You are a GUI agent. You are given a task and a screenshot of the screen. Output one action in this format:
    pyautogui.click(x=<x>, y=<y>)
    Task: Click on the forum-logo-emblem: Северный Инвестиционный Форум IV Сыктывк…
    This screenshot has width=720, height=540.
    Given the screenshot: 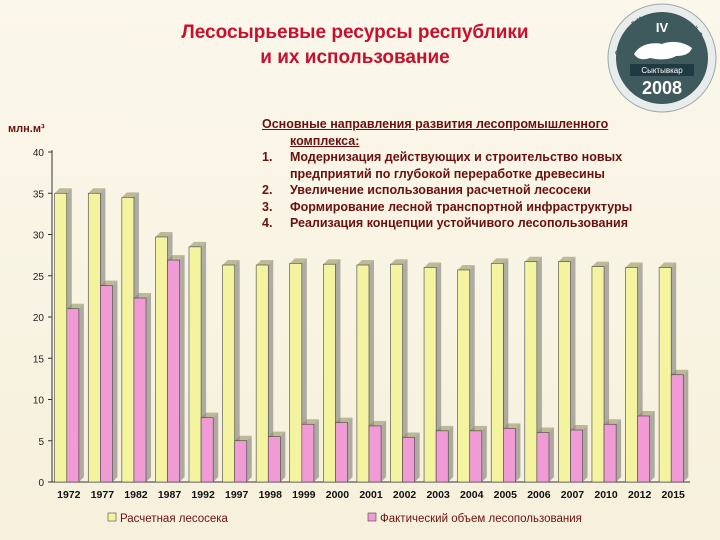 What is the action you would take?
    pyautogui.click(x=662, y=58)
    